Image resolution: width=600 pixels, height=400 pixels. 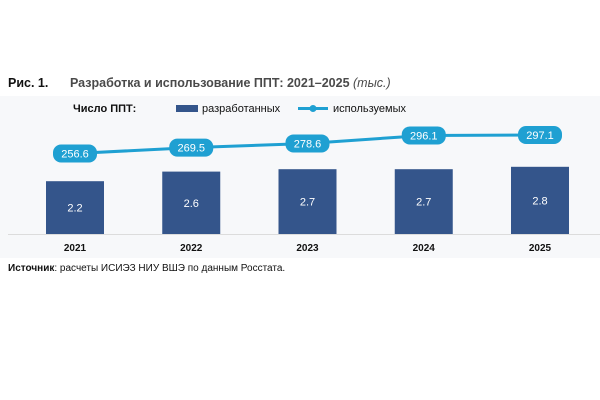 I want to click on bar-label-2022: 2.6, so click(x=191, y=204).